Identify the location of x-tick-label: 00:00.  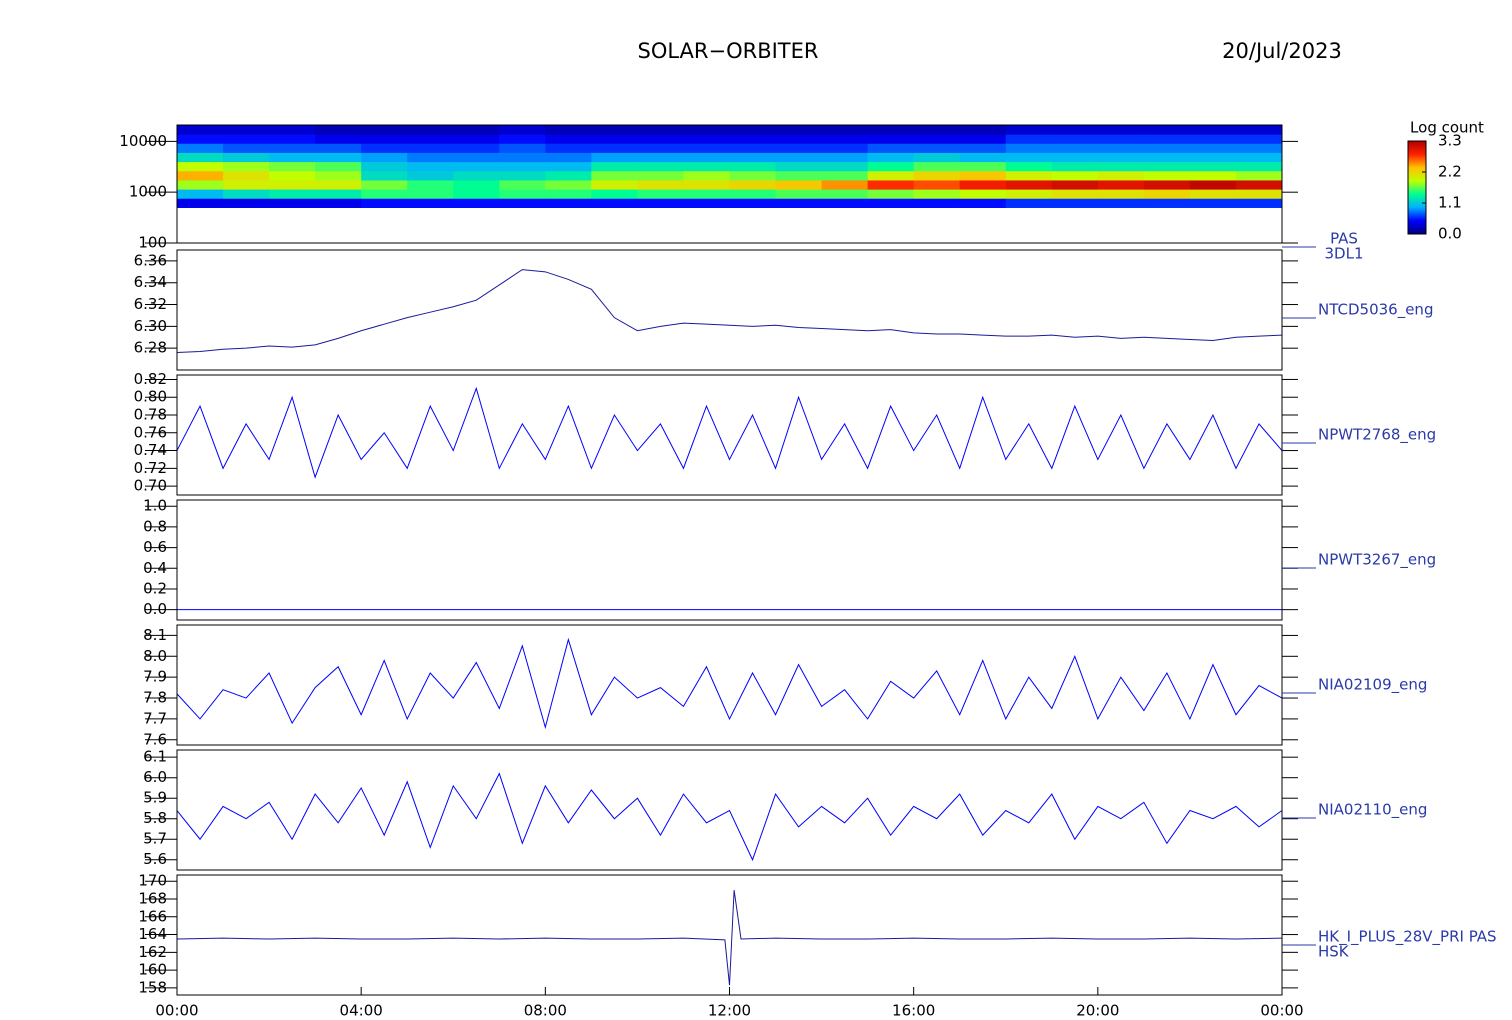
(1281, 1011).